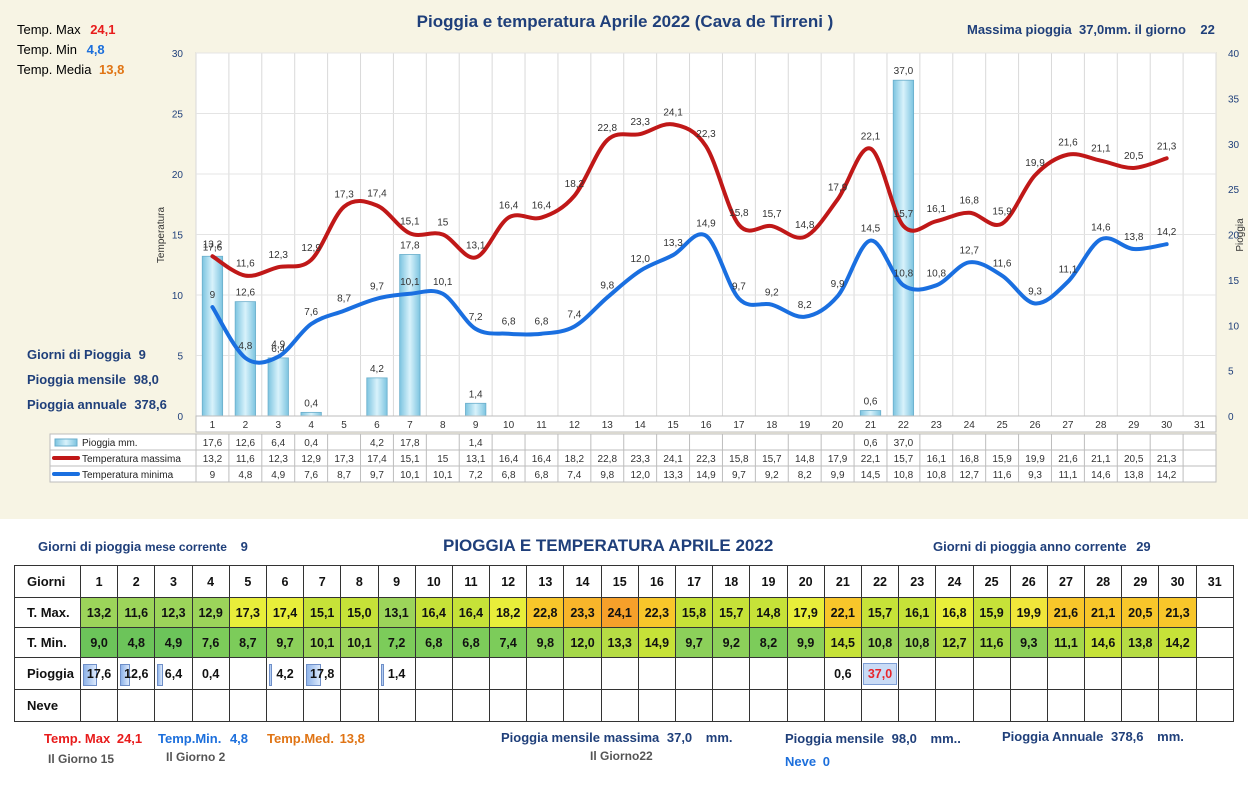 This screenshot has height=789, width=1248. What do you see at coordinates (1035, 291) in the screenshot?
I see `tmin-point-label: 9,3` at bounding box center [1035, 291].